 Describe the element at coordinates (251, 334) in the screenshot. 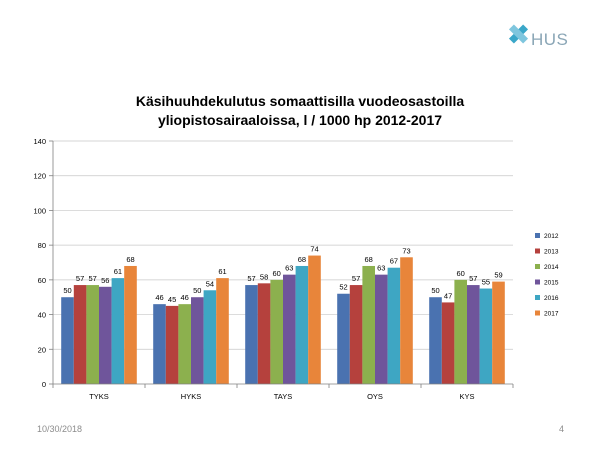

I see `bar-tays-2012` at that location.